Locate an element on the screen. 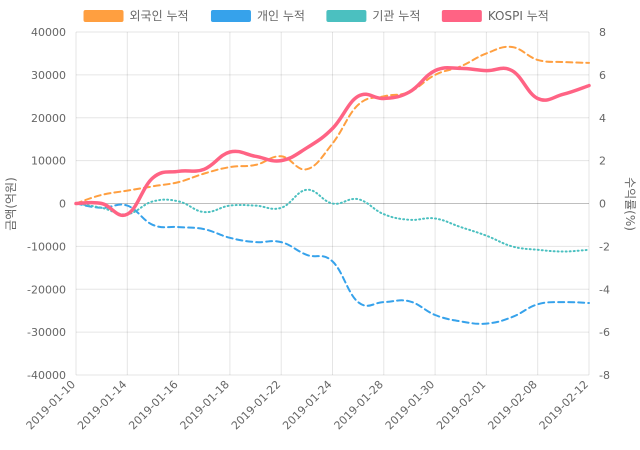 The width and height of the screenshot is (640, 450). y2-tick-label: -4 is located at coordinates (604, 289).